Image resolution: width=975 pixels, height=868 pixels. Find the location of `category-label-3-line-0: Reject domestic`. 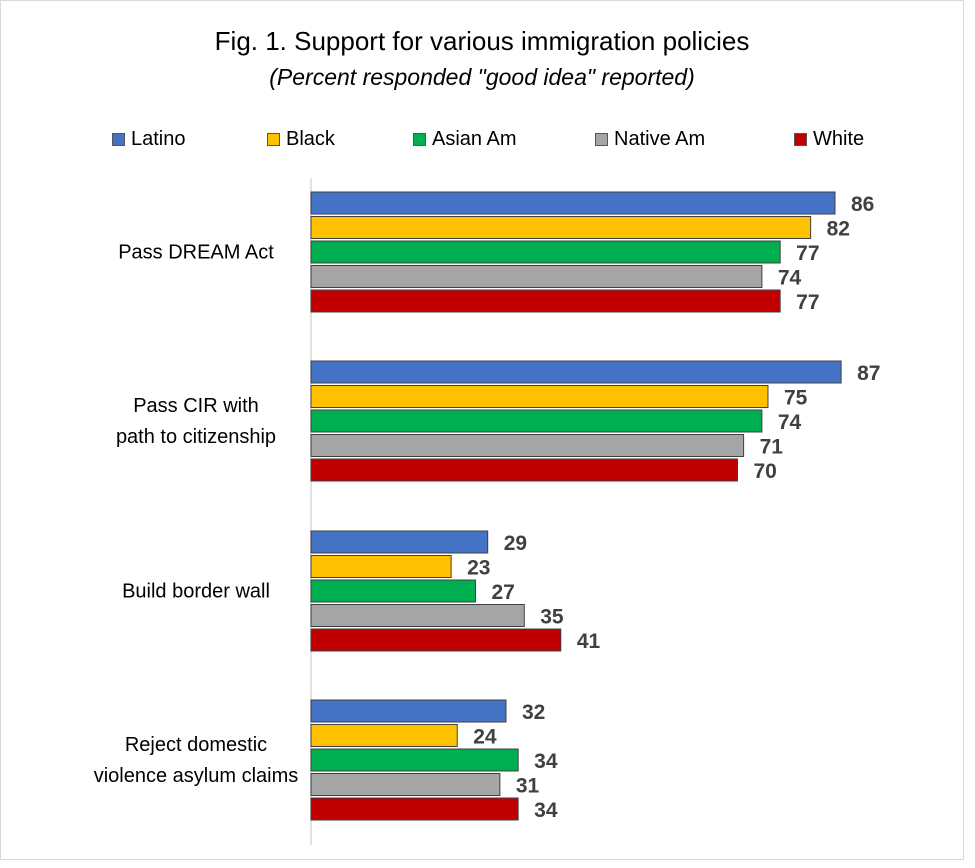

category-label-3-line-0: Reject domestic is located at coordinates (196, 745).